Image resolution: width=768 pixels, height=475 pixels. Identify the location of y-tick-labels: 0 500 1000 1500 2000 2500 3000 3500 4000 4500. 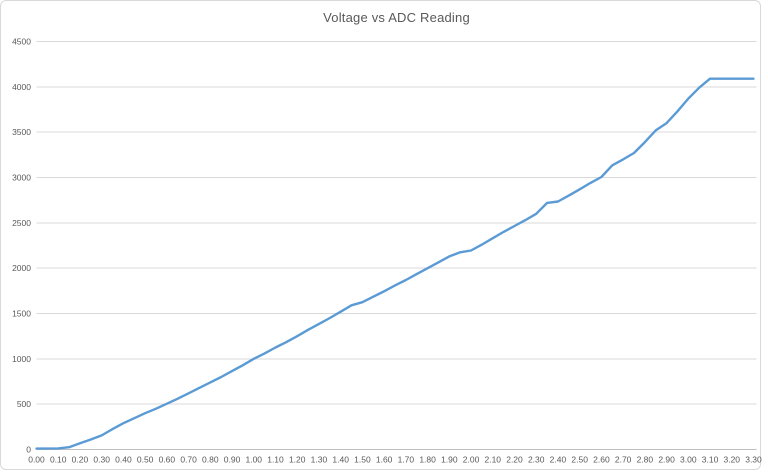
(21, 246).